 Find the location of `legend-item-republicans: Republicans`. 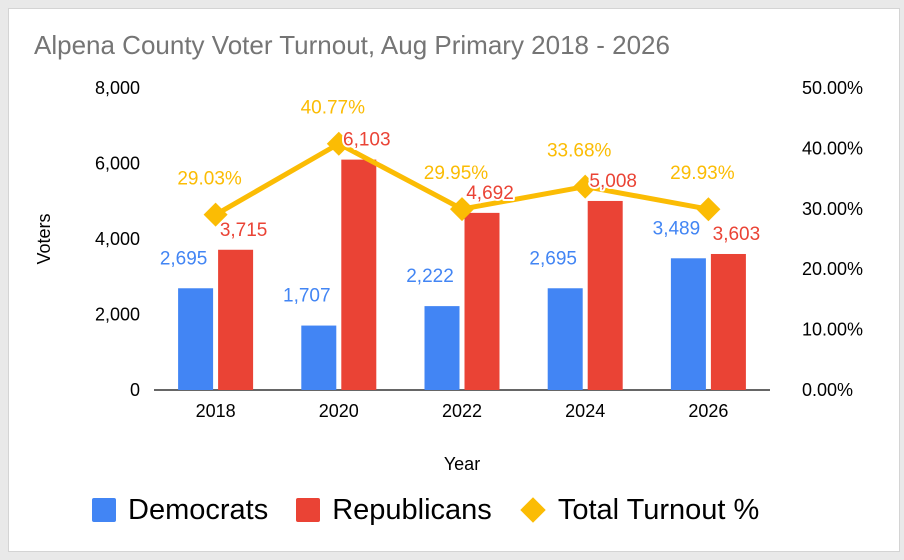

legend-item-republicans: Republicans is located at coordinates (394, 510).